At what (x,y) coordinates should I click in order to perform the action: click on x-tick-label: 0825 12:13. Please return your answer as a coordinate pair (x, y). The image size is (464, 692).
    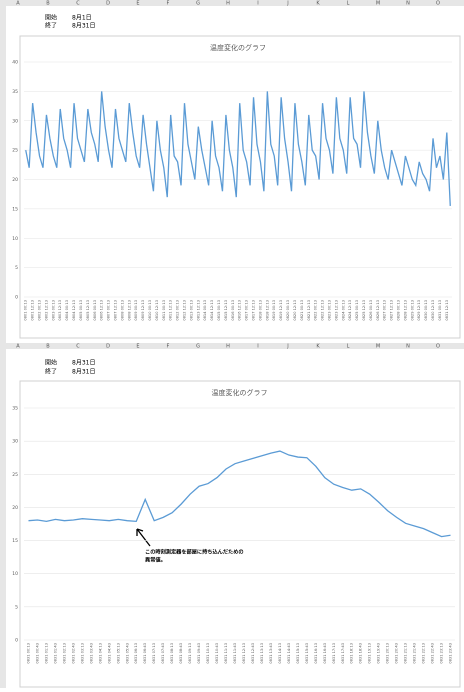
    Looking at the image, I should click on (364, 310).